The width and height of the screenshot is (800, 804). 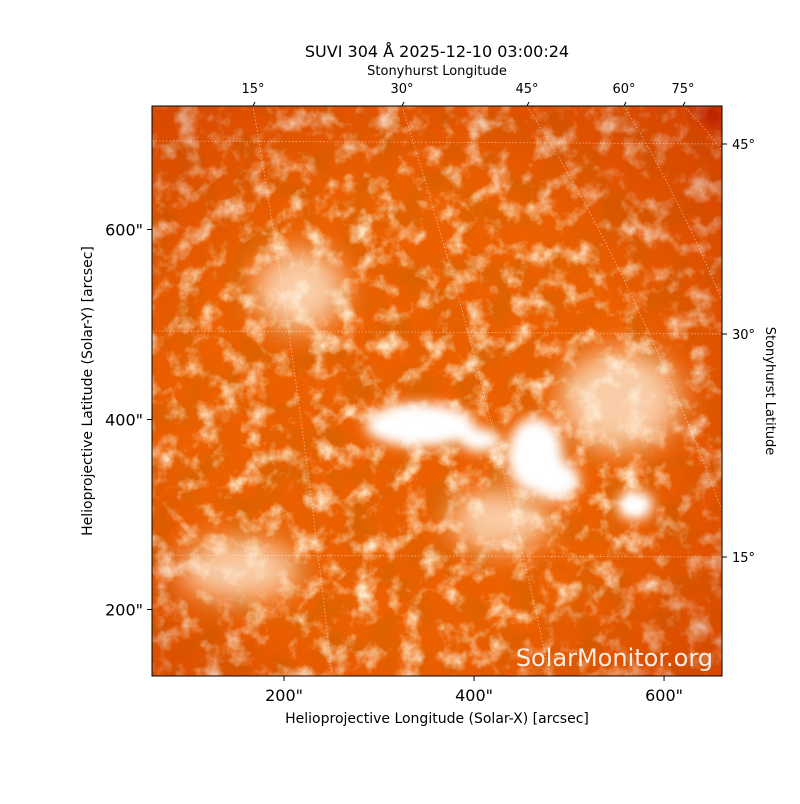 I want to click on top-tick-label: 75°, so click(x=682, y=89).